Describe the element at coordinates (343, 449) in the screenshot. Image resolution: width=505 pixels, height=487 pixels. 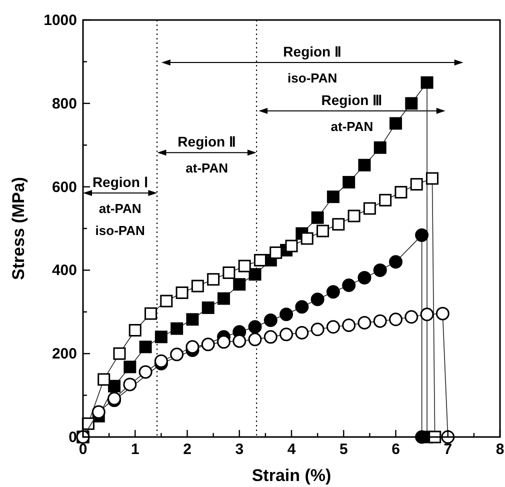
I see `x-tick-label: 5` at that location.